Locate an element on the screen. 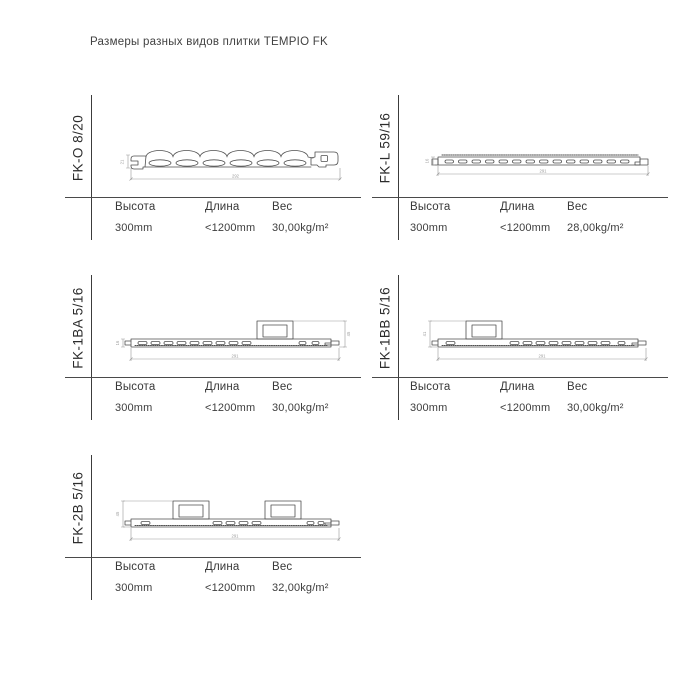 The image size is (700, 700). profile-drawing-fk-1bb: 41 291 is located at coordinates (542, 340).